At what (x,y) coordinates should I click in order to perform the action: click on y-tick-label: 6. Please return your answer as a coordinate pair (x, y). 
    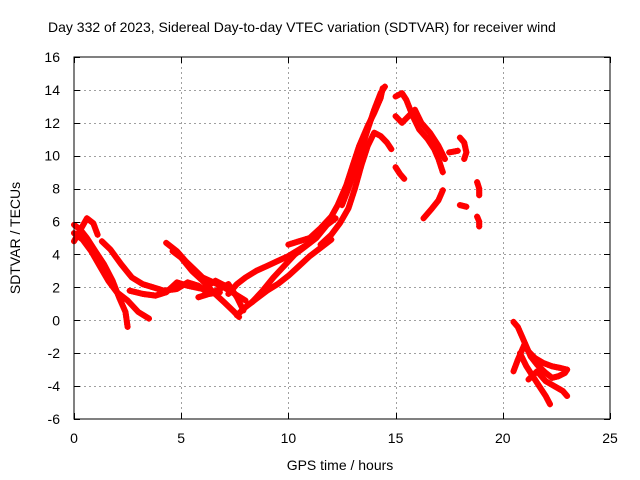
    Looking at the image, I should click on (56, 222).